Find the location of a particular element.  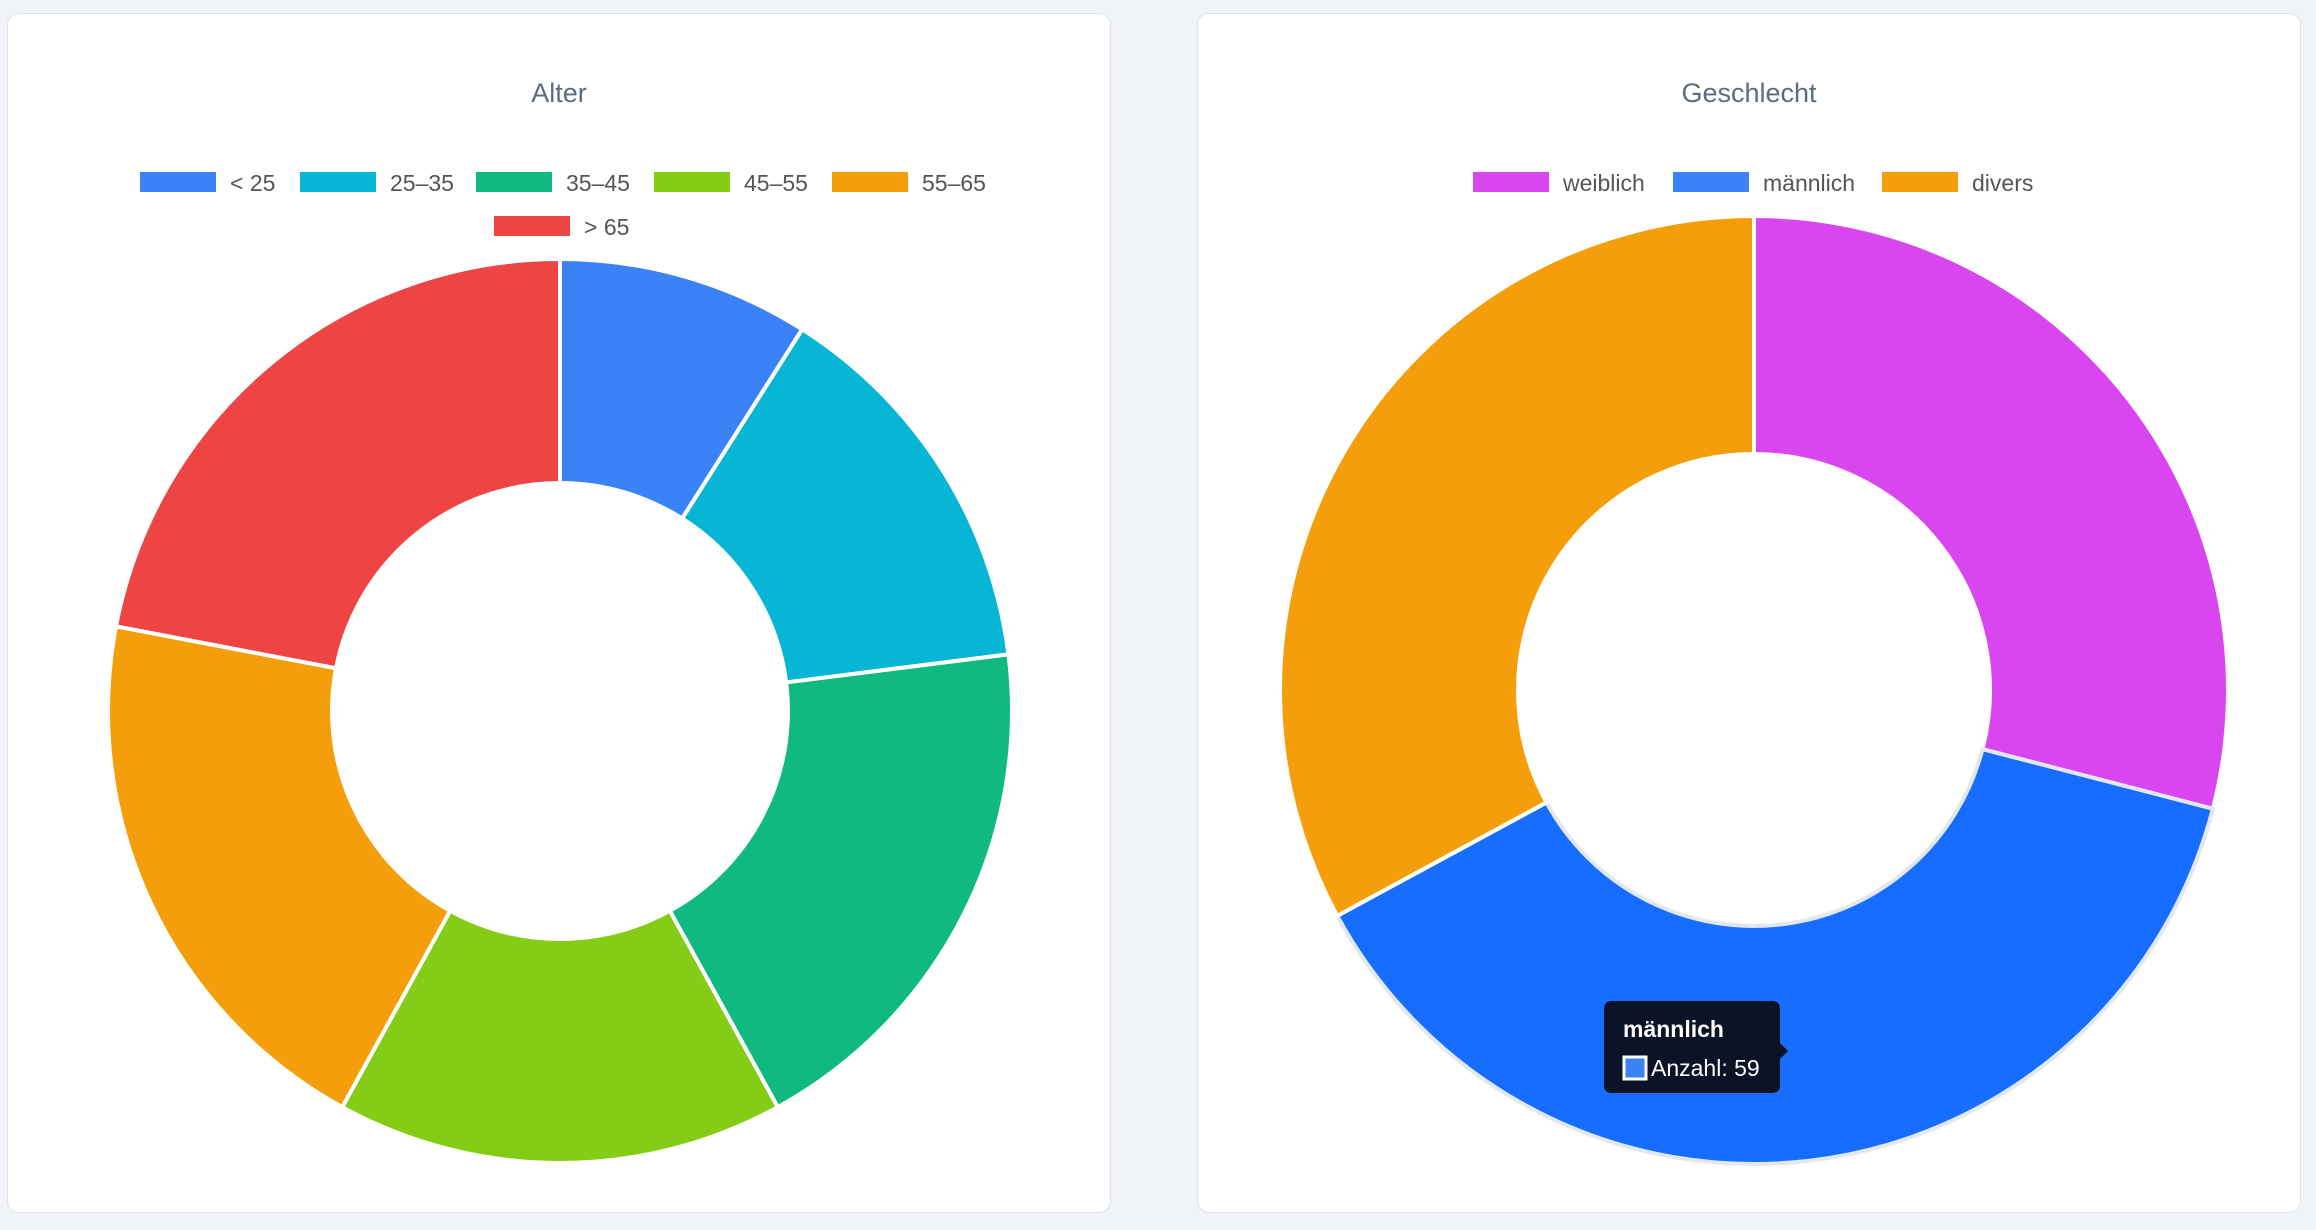

legend: < 25 25–35 35–45 45–55 55–65 > 65 is located at coordinates (563, 205).